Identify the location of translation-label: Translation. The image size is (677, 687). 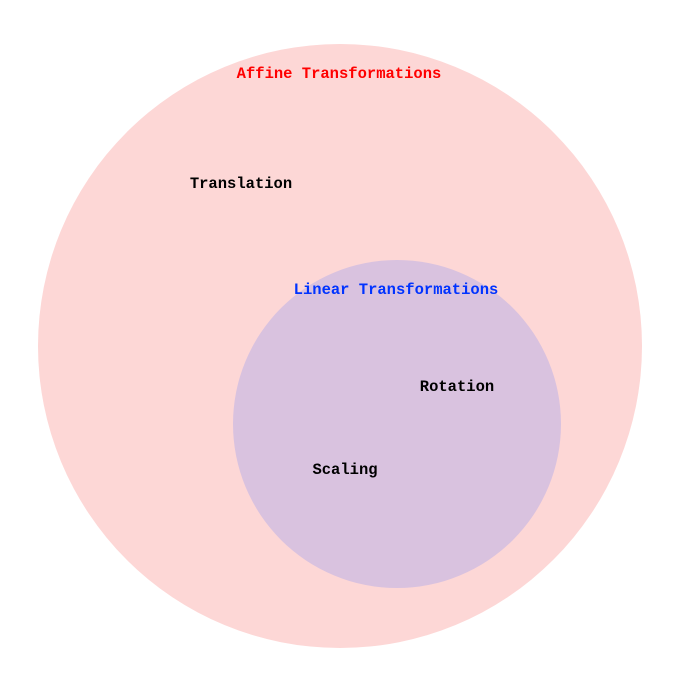
(241, 184).